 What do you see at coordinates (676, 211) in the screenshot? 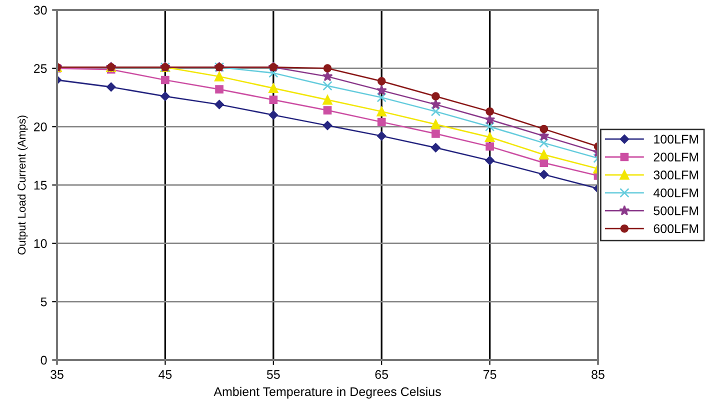
I see `legend-label: 500LFM` at bounding box center [676, 211].